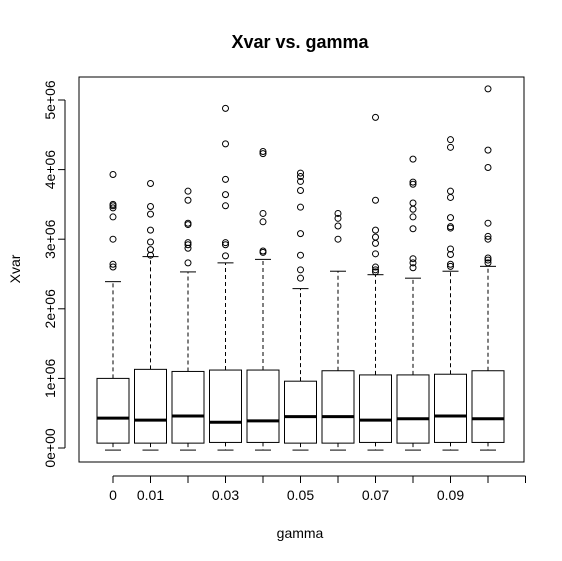 Image resolution: width=562 pixels, height=561 pixels. What do you see at coordinates (450, 495) in the screenshot?
I see `x-tick-label: 0.09` at bounding box center [450, 495].